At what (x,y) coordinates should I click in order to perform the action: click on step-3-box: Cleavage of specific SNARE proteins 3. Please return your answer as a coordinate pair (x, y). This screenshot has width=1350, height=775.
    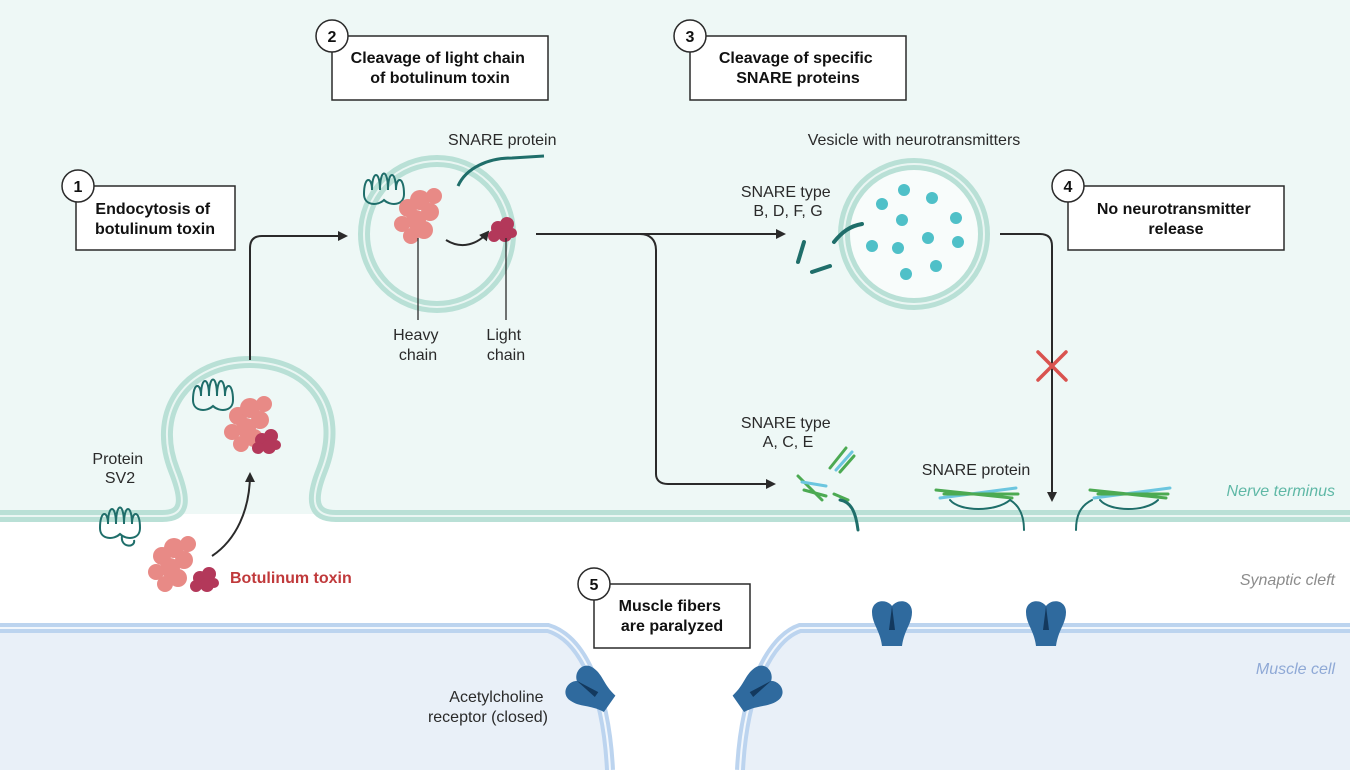
    Looking at the image, I should click on (790, 60).